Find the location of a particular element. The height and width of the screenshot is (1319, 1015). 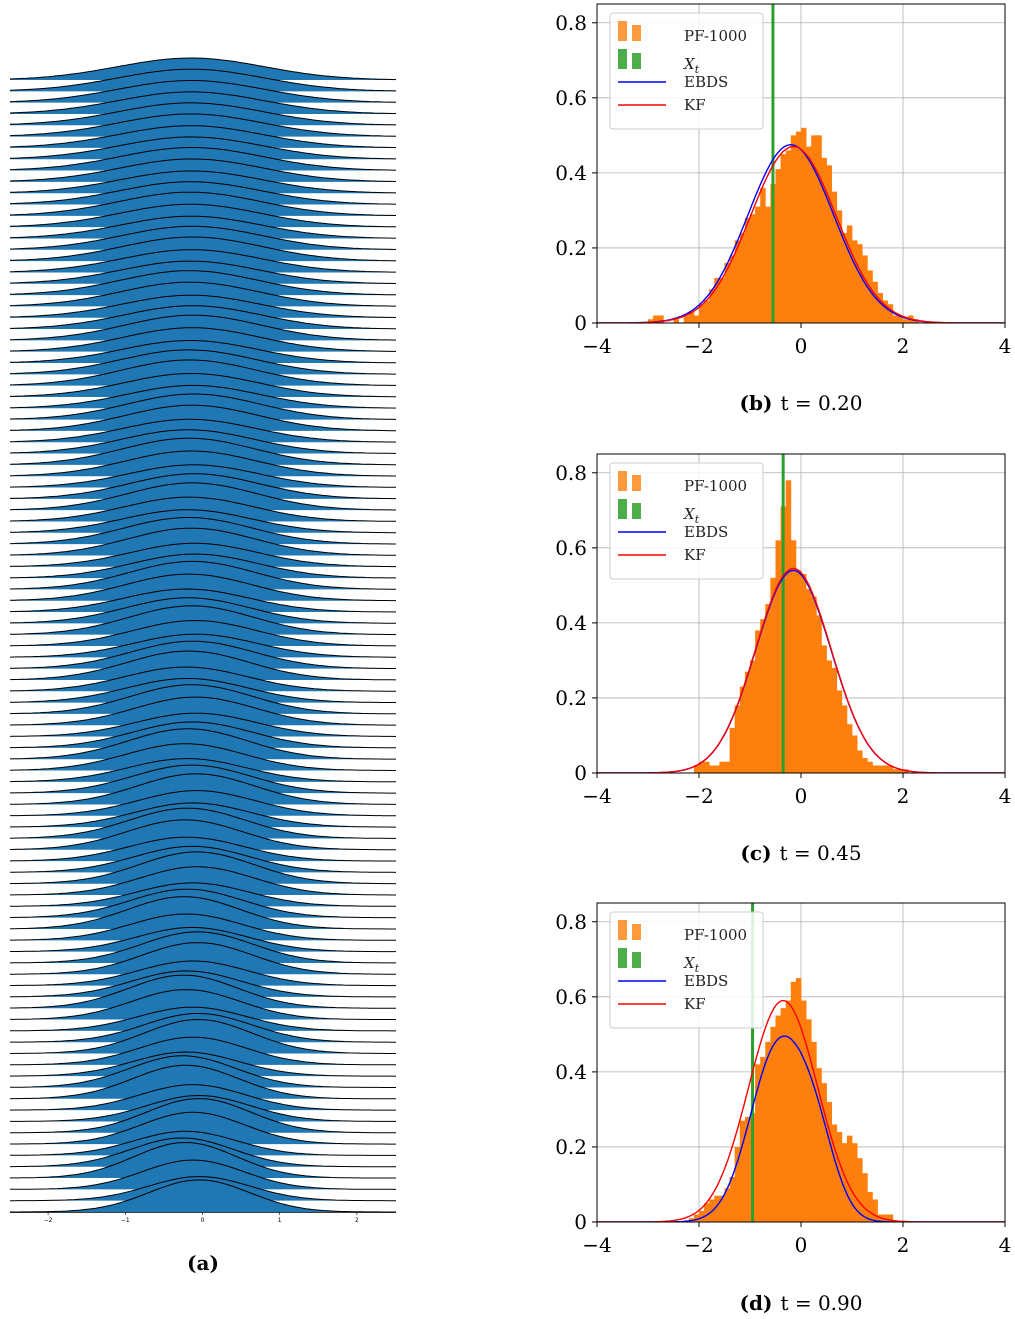

y-tick-label: 0 is located at coordinates (580, 323).